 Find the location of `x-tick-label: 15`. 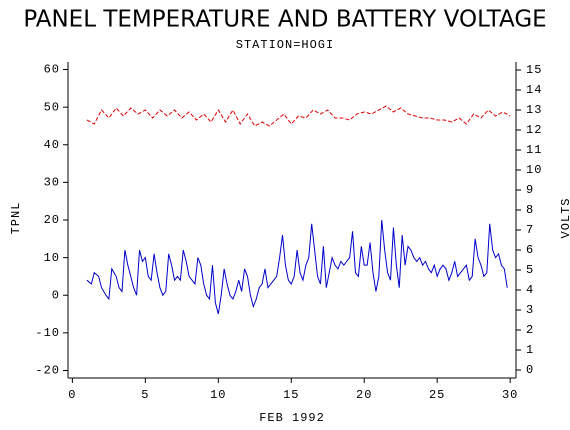

x-tick-label: 15 is located at coordinates (291, 395).